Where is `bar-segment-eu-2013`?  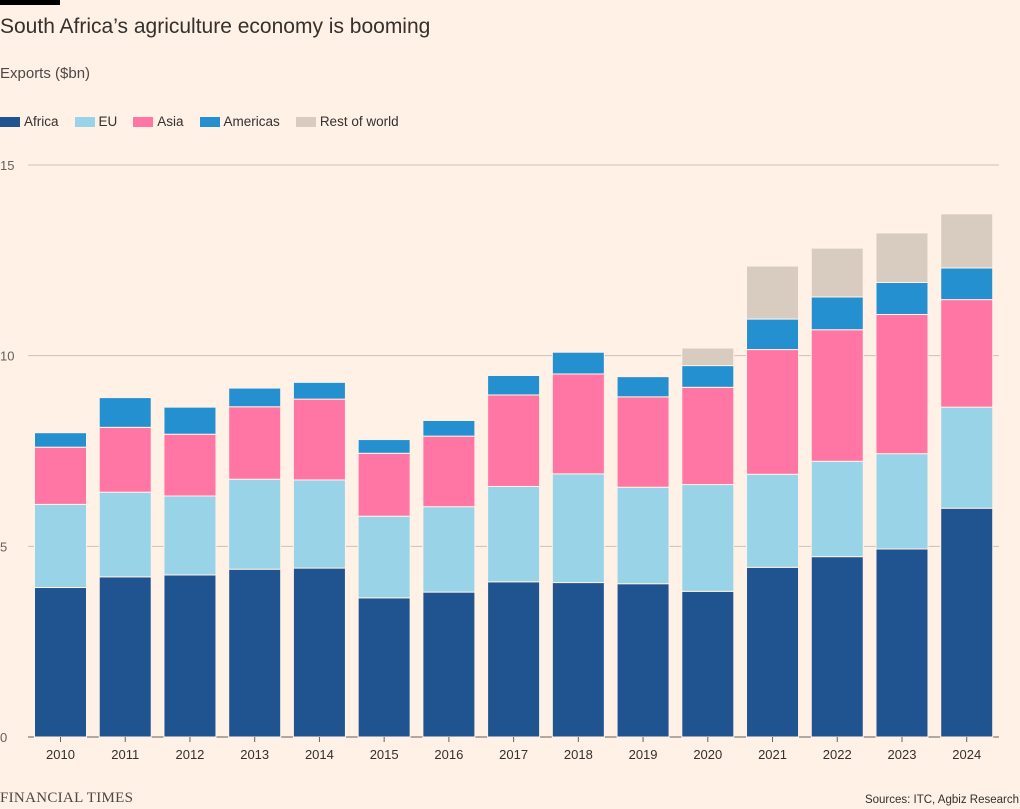 bar-segment-eu-2013 is located at coordinates (255, 524).